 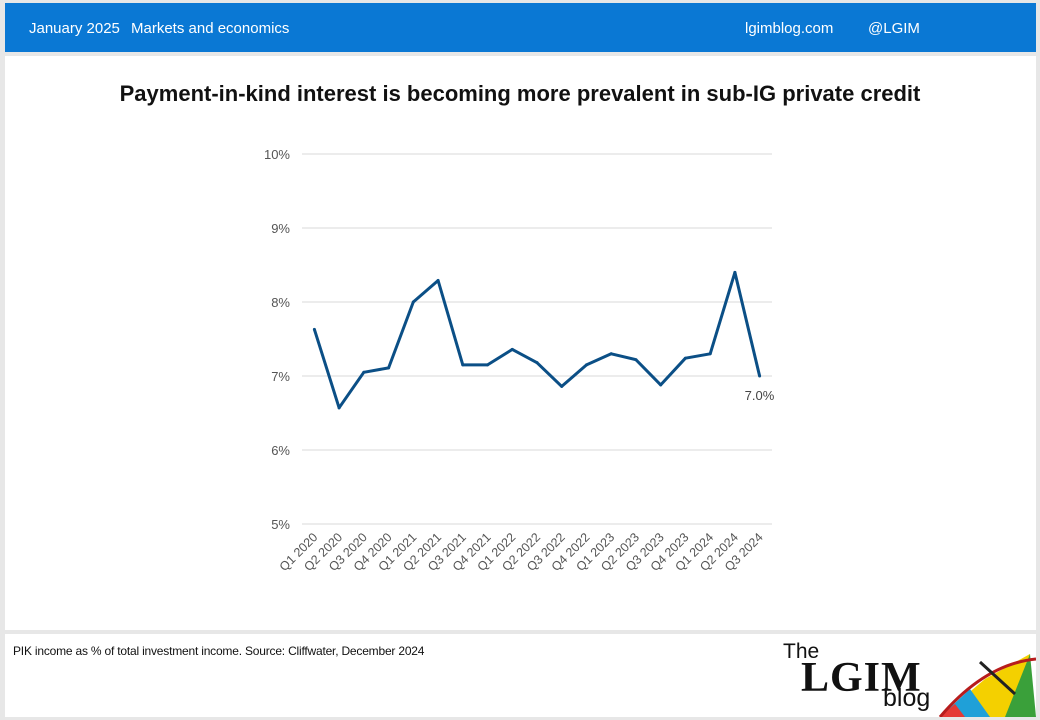 I want to click on header-social-link: @LGIM, so click(x=894, y=28).